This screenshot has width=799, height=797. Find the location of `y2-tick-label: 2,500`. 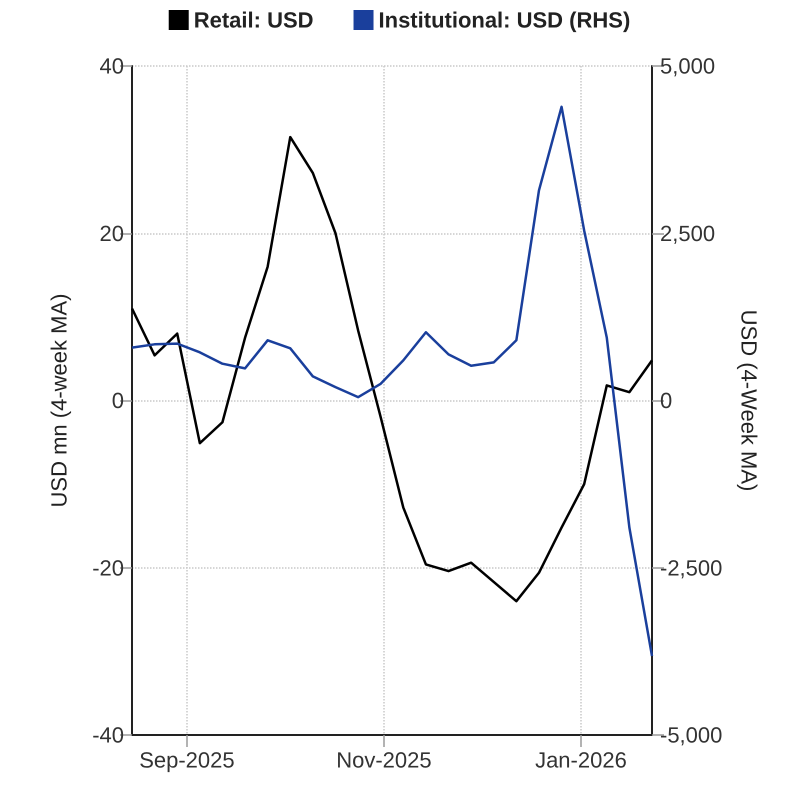

y2-tick-label: 2,500 is located at coordinates (688, 233).